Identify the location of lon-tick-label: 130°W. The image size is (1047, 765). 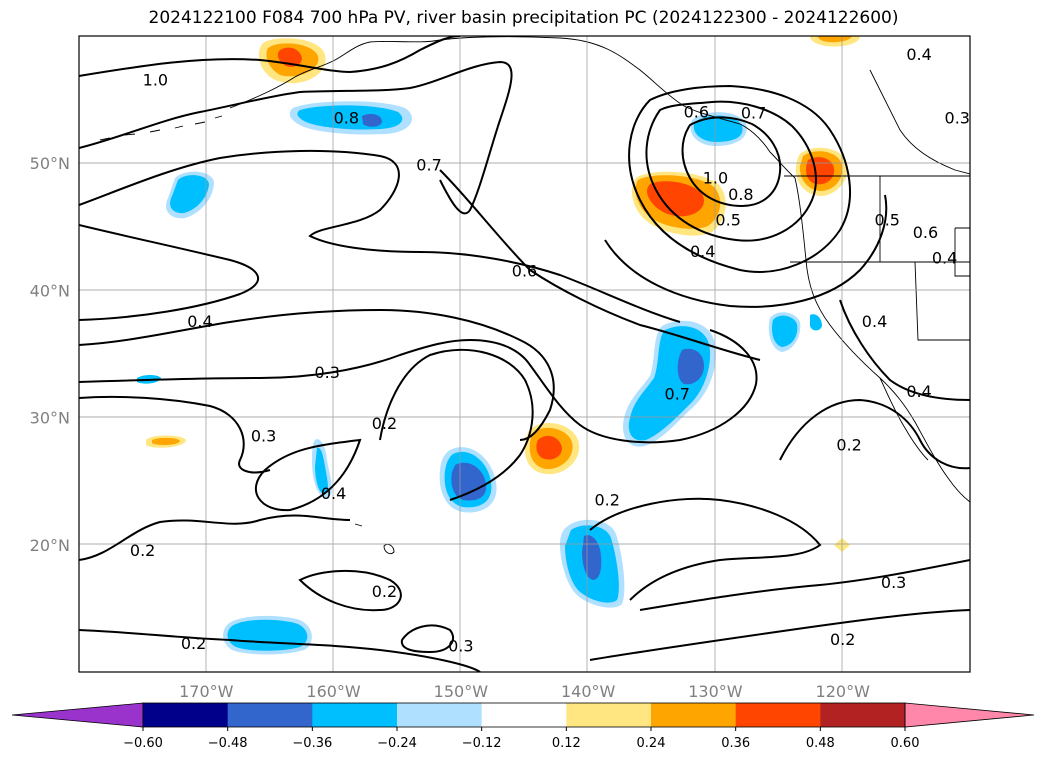
(715, 691).